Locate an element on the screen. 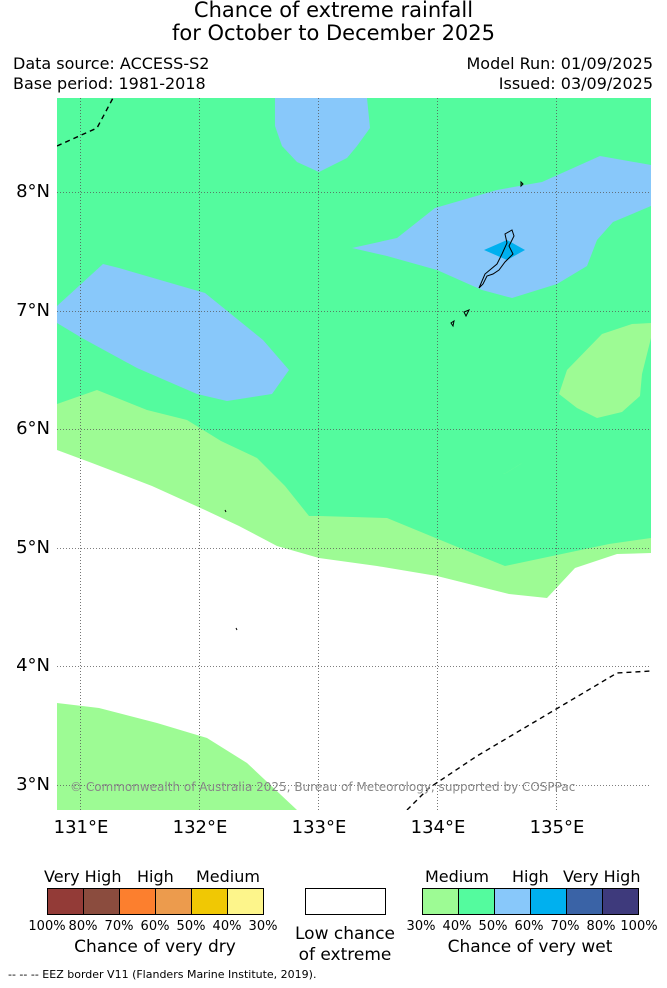  dry-pct-30: 30% is located at coordinates (263, 926).